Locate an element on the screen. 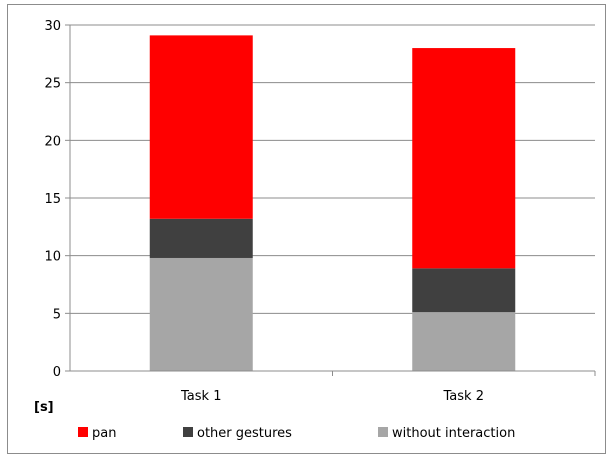  legend-label-pan: pan is located at coordinates (104, 433).